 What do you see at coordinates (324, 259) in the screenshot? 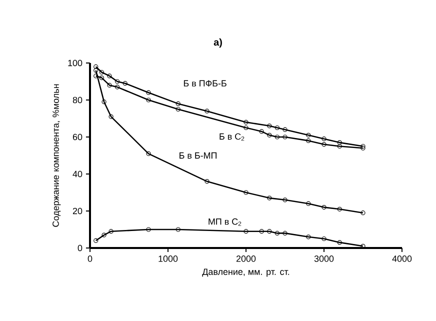
I see `x-tick-label: 3000` at bounding box center [324, 259].